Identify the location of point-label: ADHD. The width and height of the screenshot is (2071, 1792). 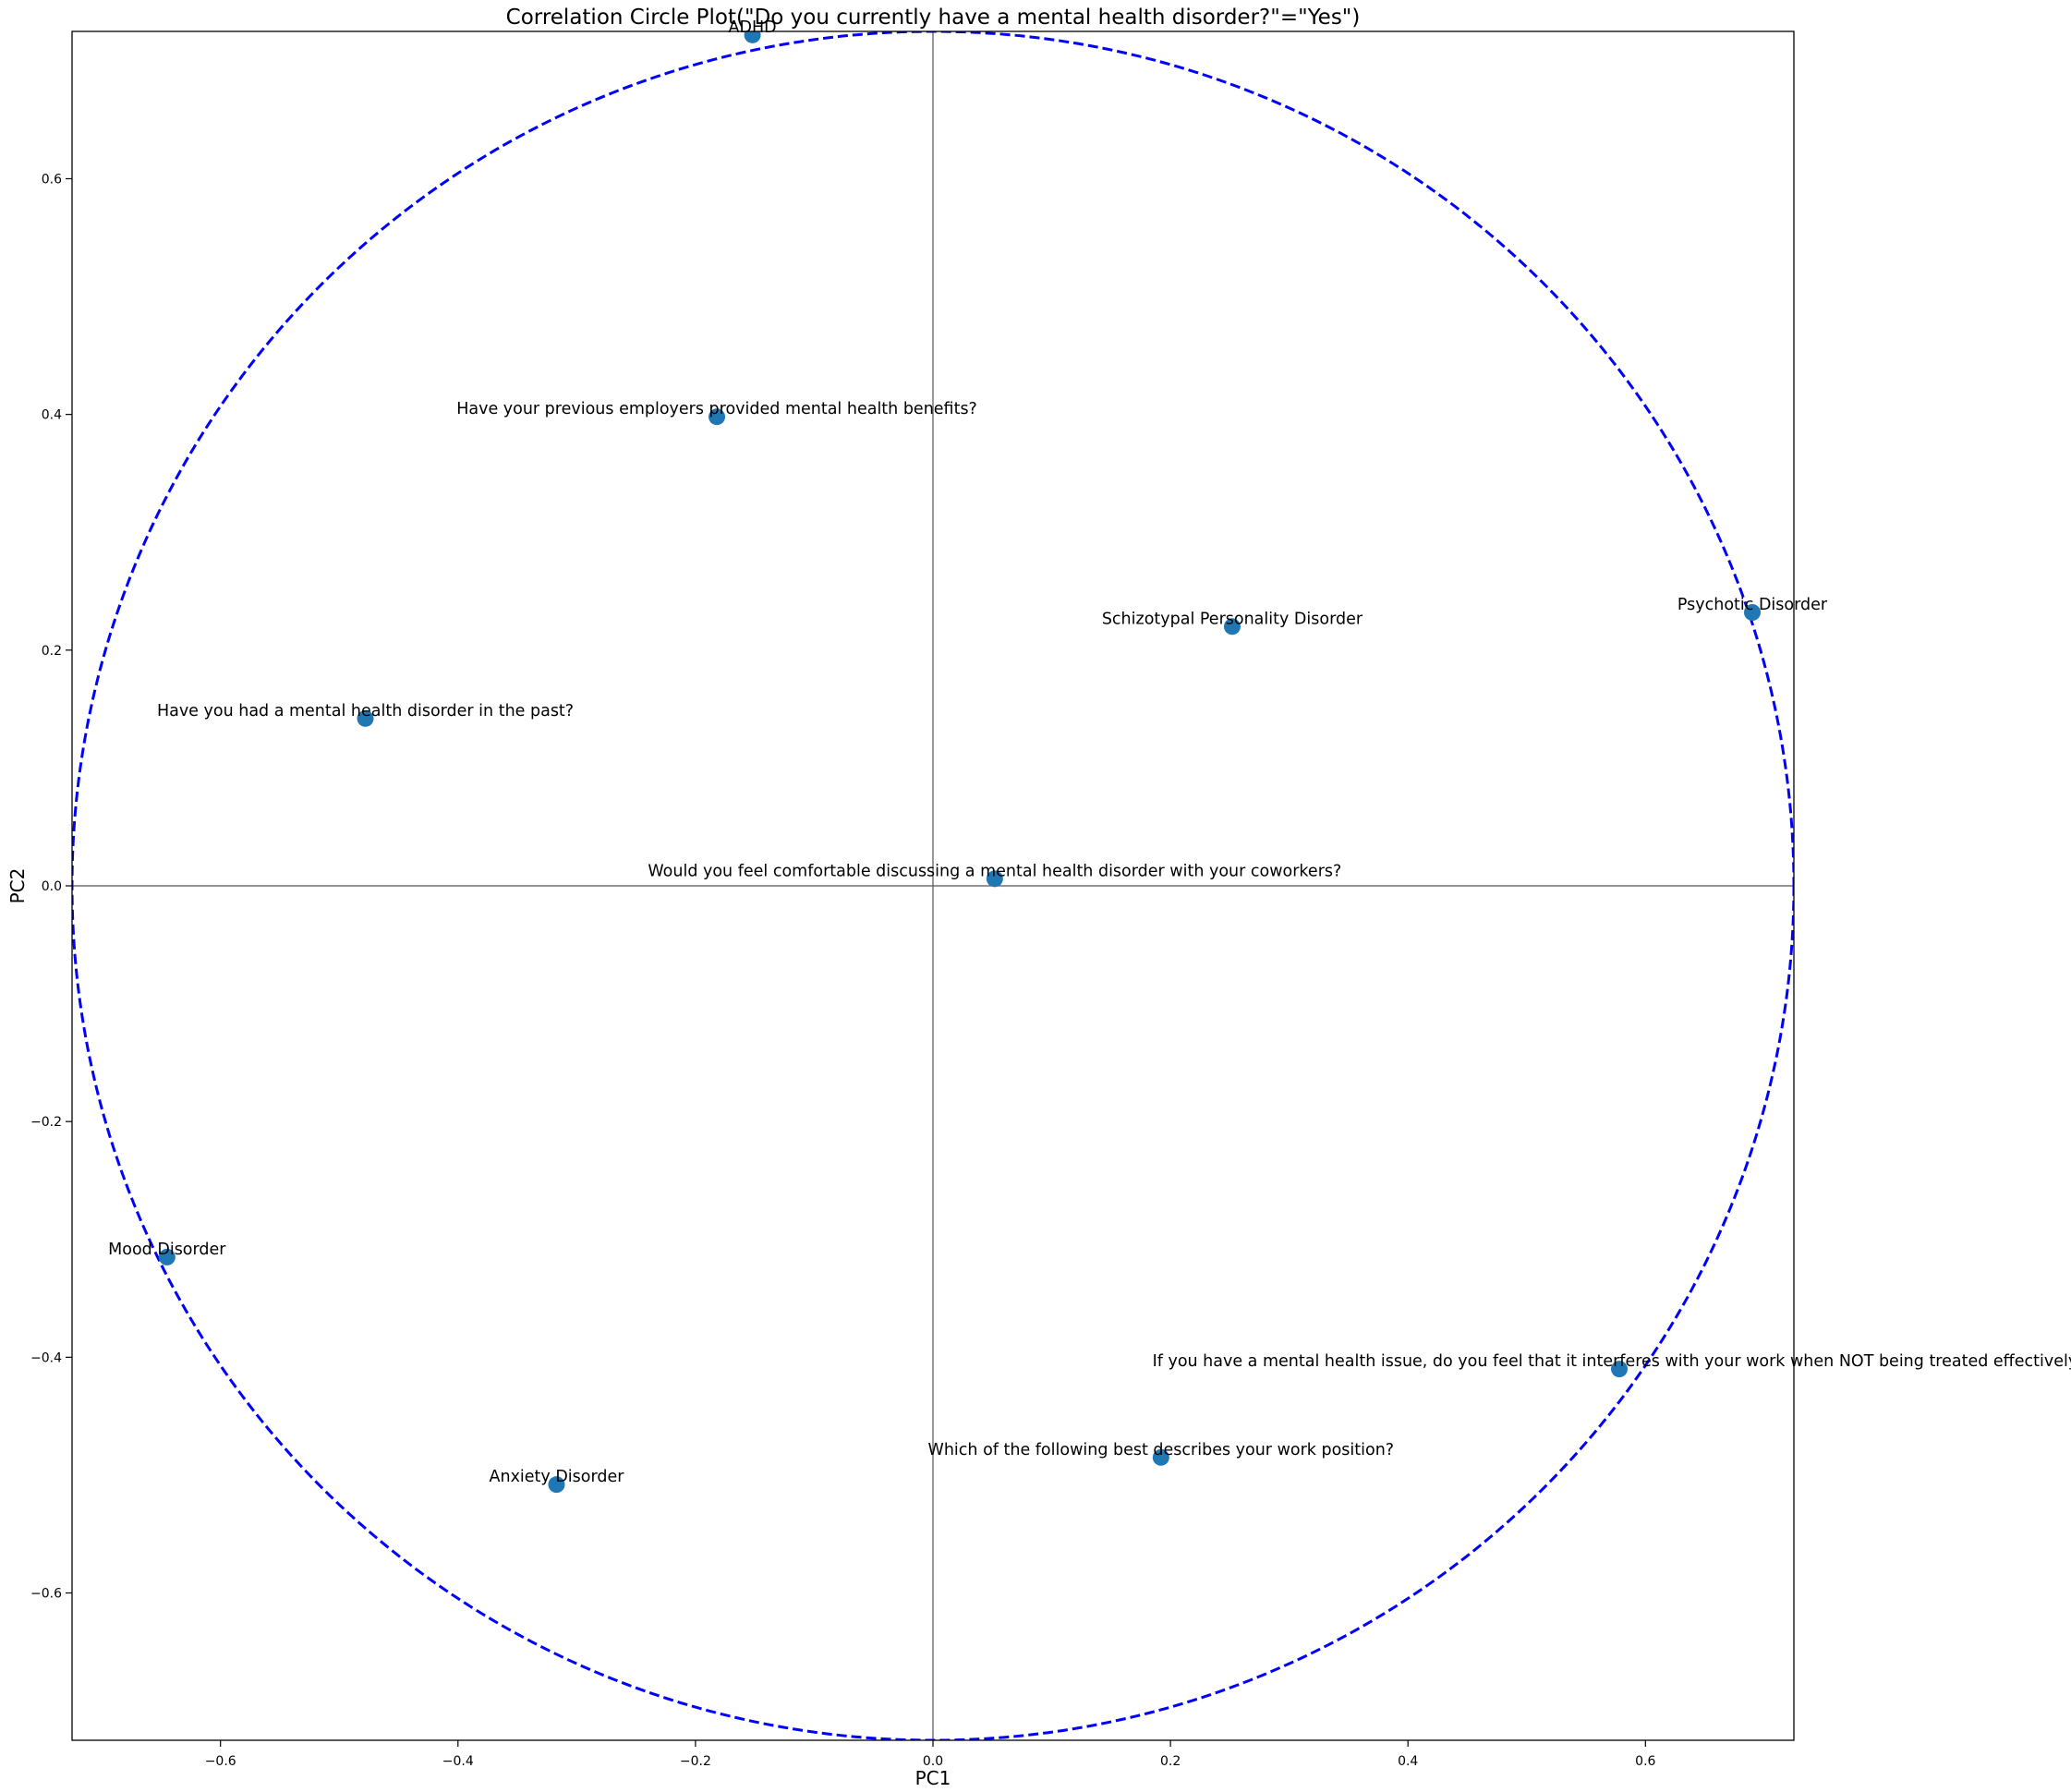
(753, 28).